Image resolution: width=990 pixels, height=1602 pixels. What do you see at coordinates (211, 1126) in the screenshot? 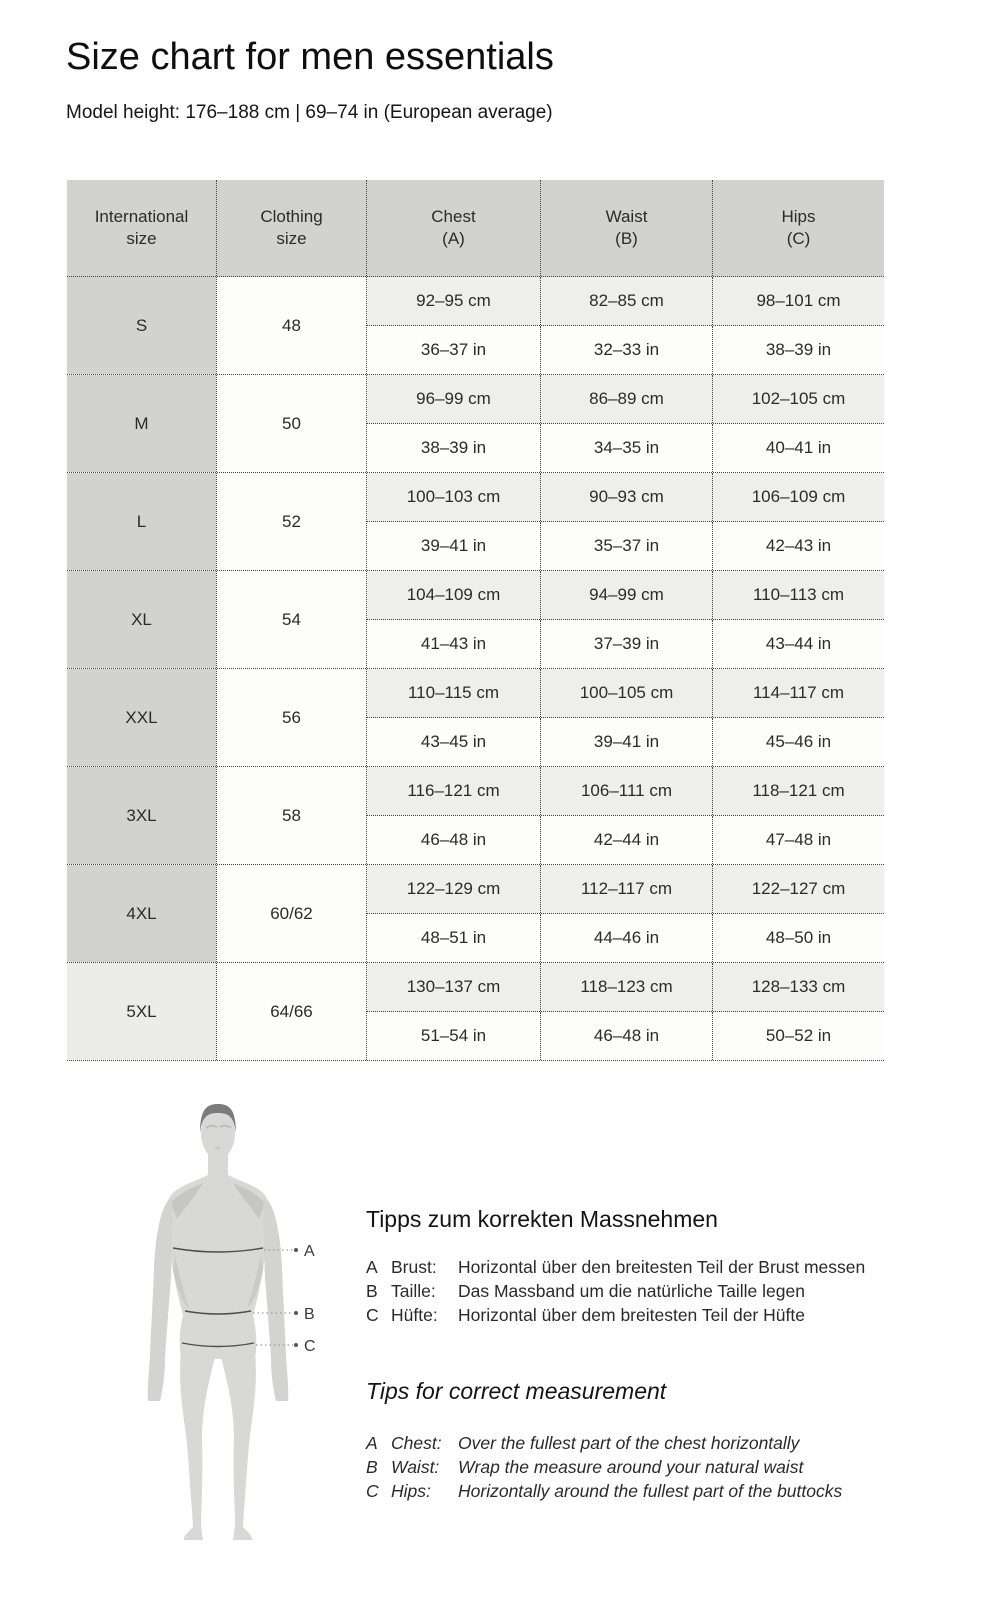
I see `figure-left-brow` at bounding box center [211, 1126].